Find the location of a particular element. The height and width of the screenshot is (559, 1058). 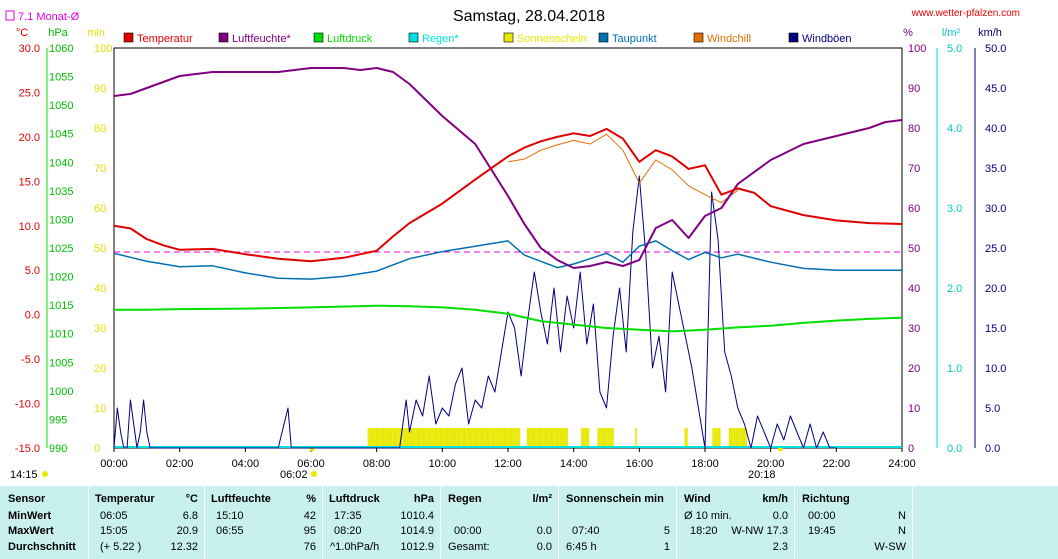

sunshine-tick: 50 is located at coordinates (100, 249).